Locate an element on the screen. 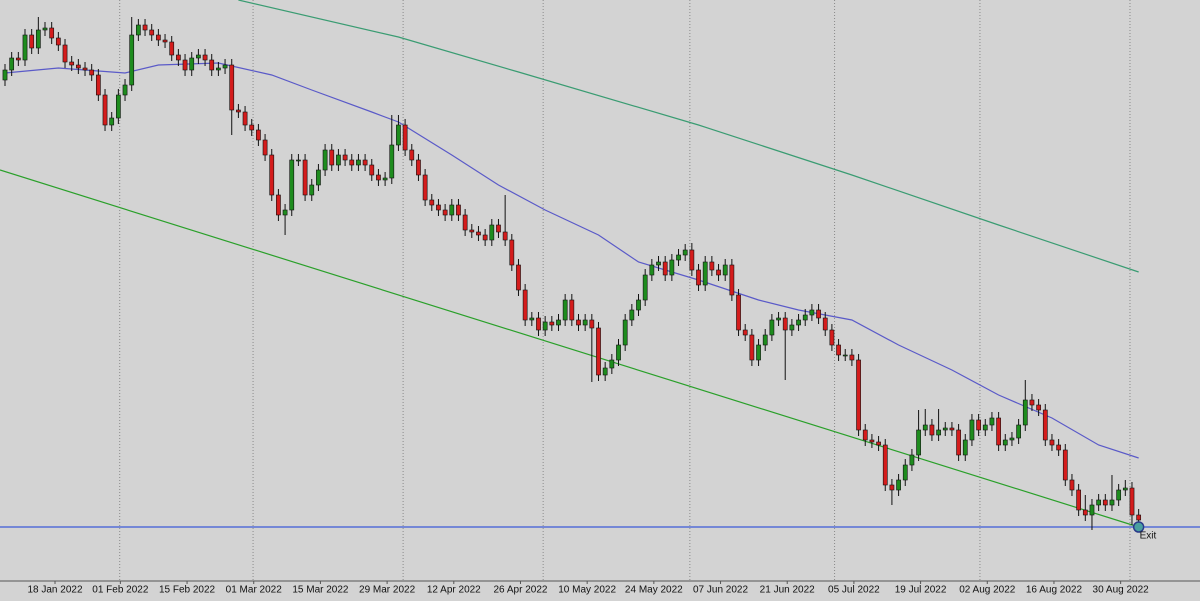  x-tick-label: 12 Apr 2022 is located at coordinates (454, 590).